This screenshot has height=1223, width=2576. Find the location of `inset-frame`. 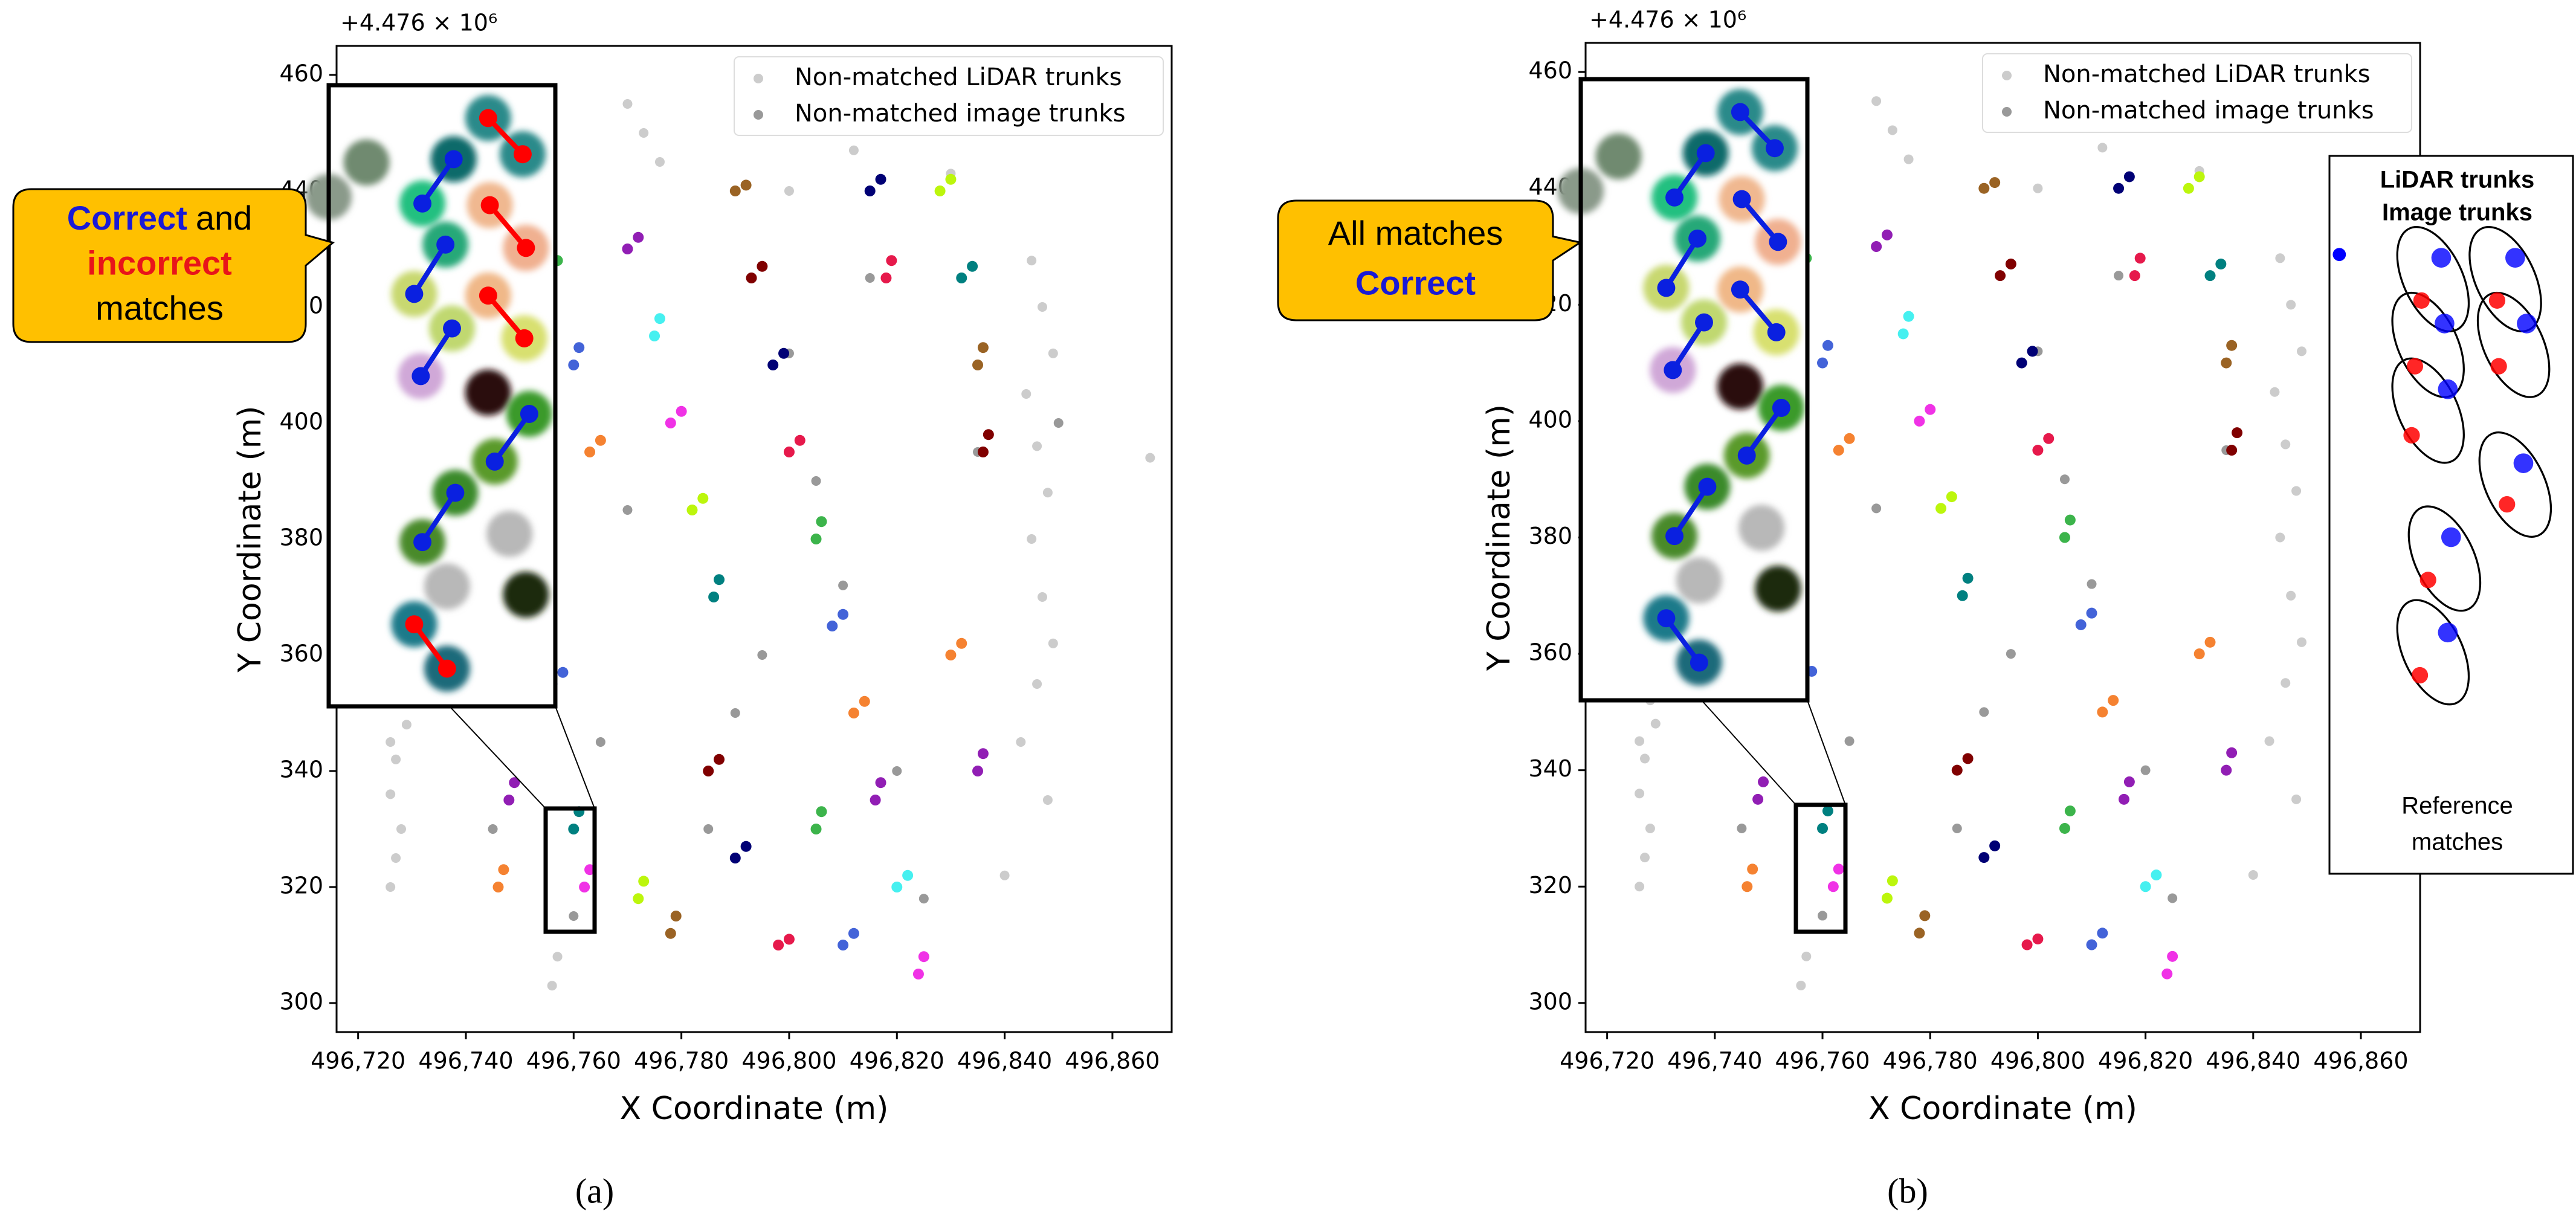

inset-frame is located at coordinates (1694, 390).